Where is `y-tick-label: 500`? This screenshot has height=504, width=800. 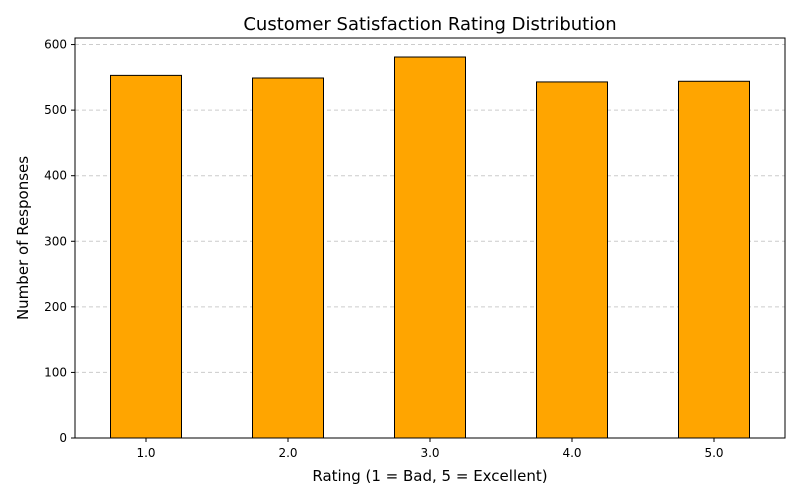
y-tick-label: 500 is located at coordinates (55, 110).